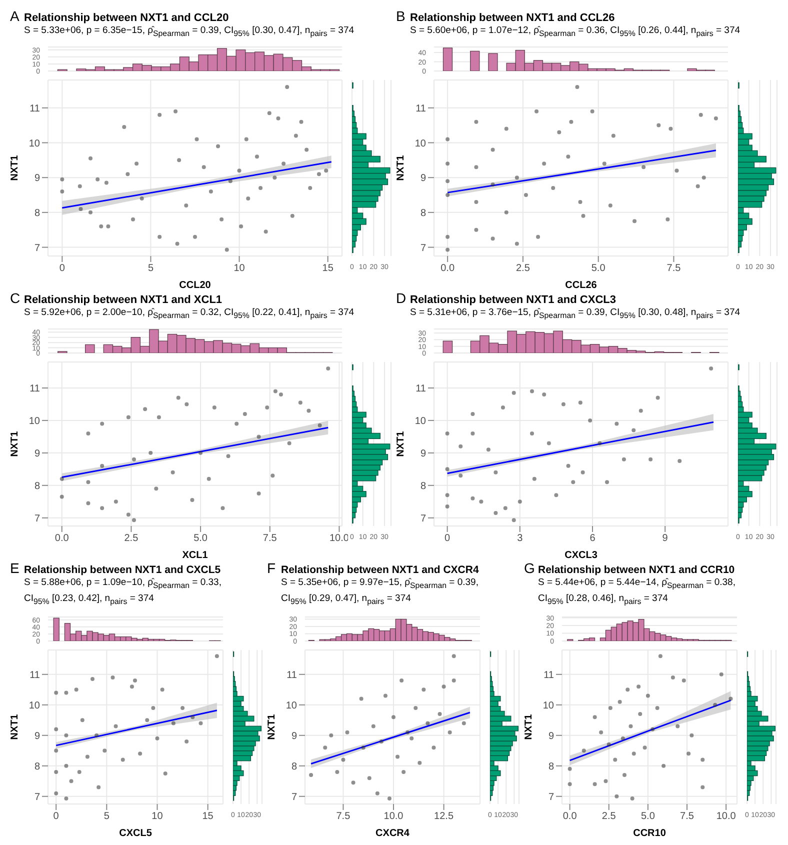 The height and width of the screenshot is (845, 788). What do you see at coordinates (447, 268) in the screenshot?
I see `x-tick-label: 0.0` at bounding box center [447, 268].